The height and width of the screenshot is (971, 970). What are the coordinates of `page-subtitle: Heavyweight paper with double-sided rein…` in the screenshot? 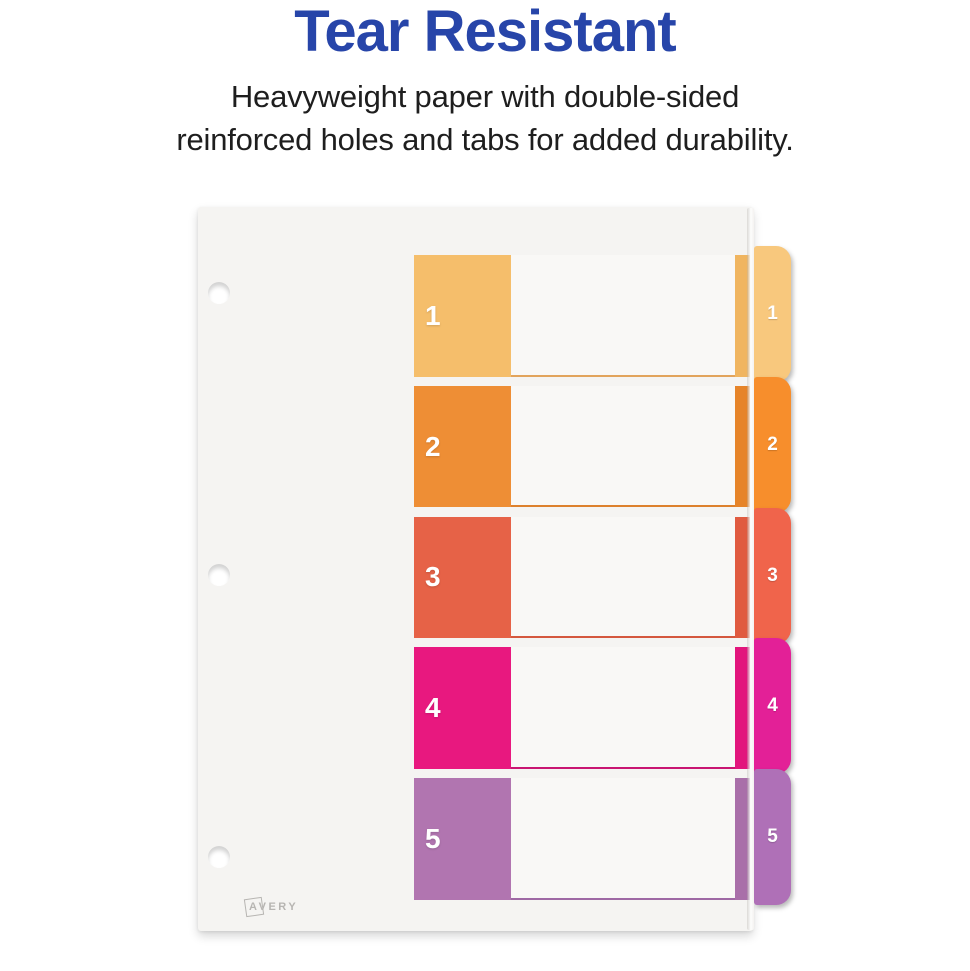 It's located at (485, 118).